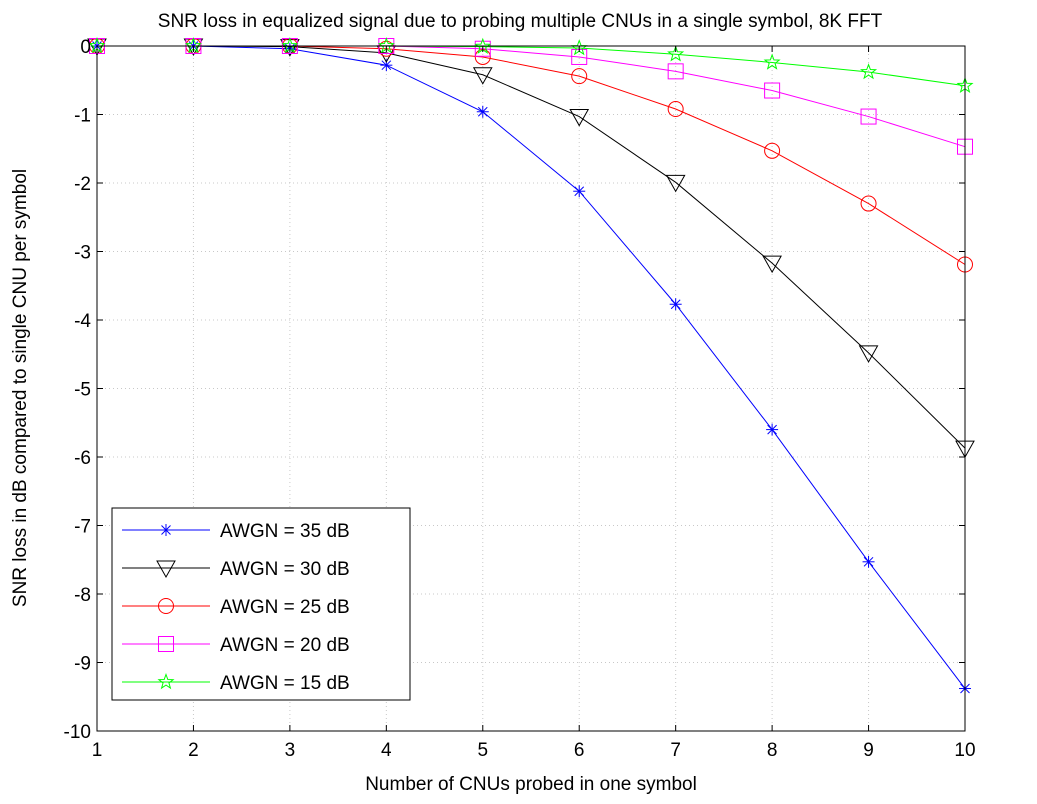 The height and width of the screenshot is (804, 1037). Describe the element at coordinates (285, 607) in the screenshot. I see `legend-label: AWGN = 25 dB` at that location.